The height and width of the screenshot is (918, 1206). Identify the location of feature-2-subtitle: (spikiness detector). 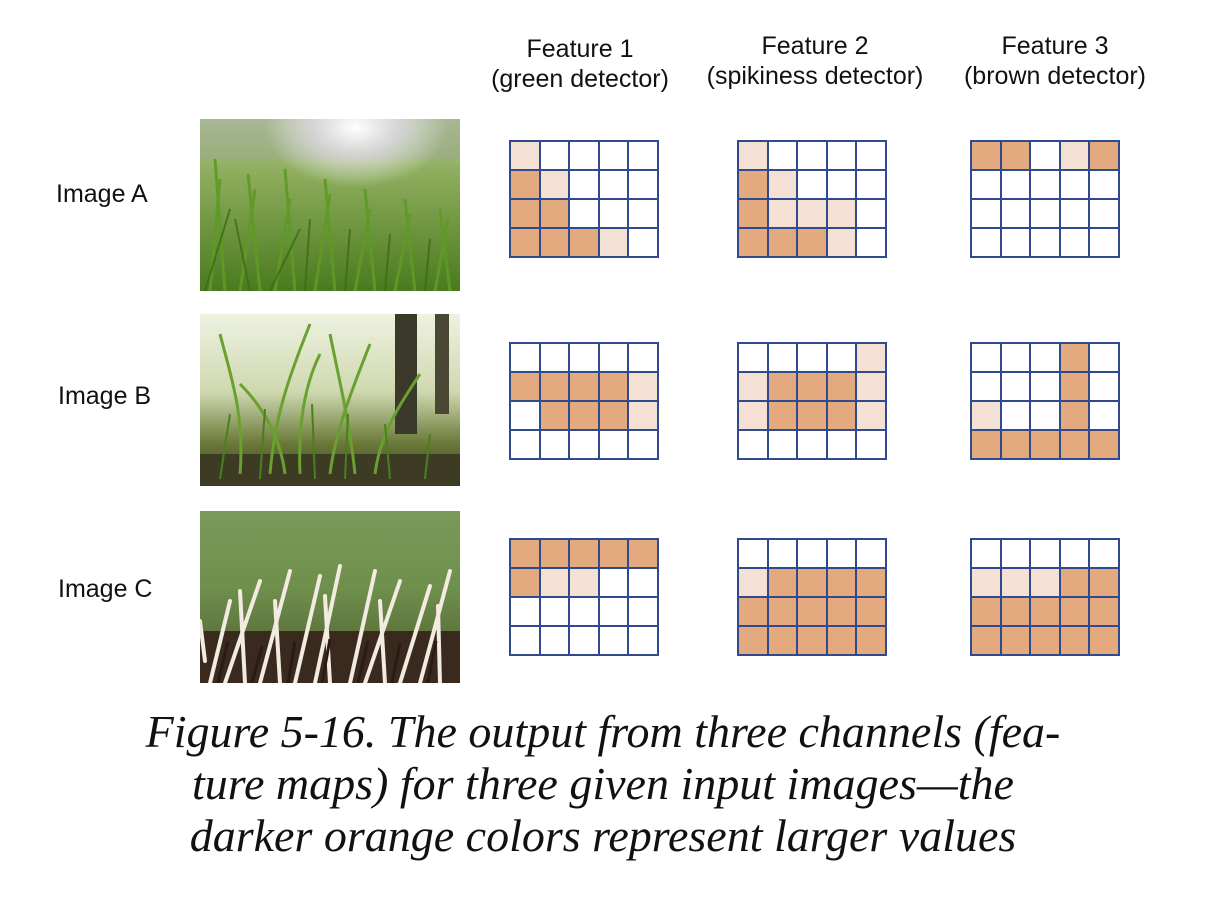
(815, 76).